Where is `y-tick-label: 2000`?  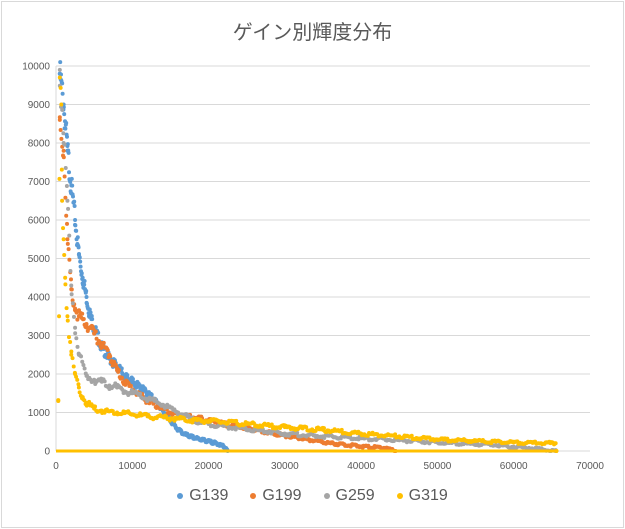
y-tick-label: 2000 is located at coordinates (39, 375).